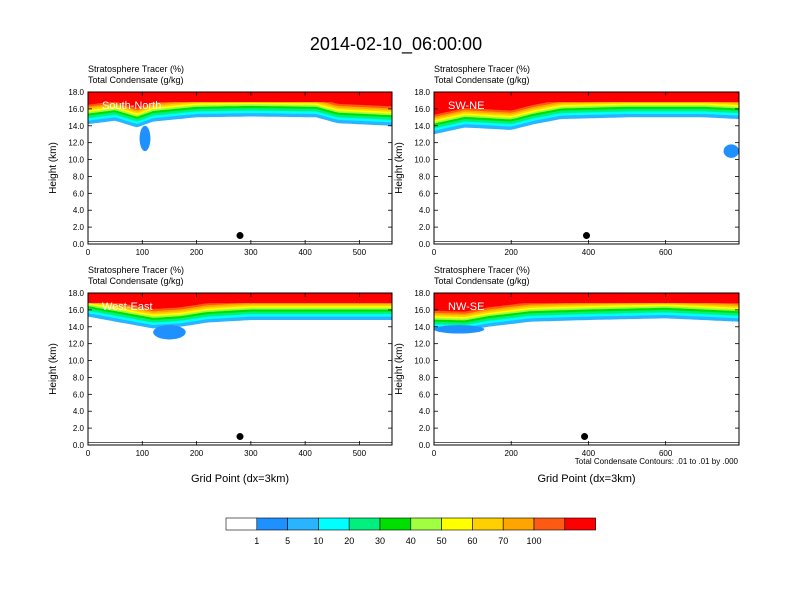 This screenshot has width=792, height=612. I want to click on panel-label: NW-SE, so click(466, 307).